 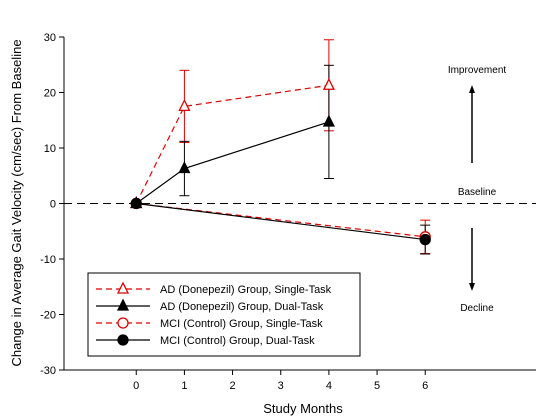 What do you see at coordinates (477, 70) in the screenshot?
I see `annotation-improvement: Improvement` at bounding box center [477, 70].